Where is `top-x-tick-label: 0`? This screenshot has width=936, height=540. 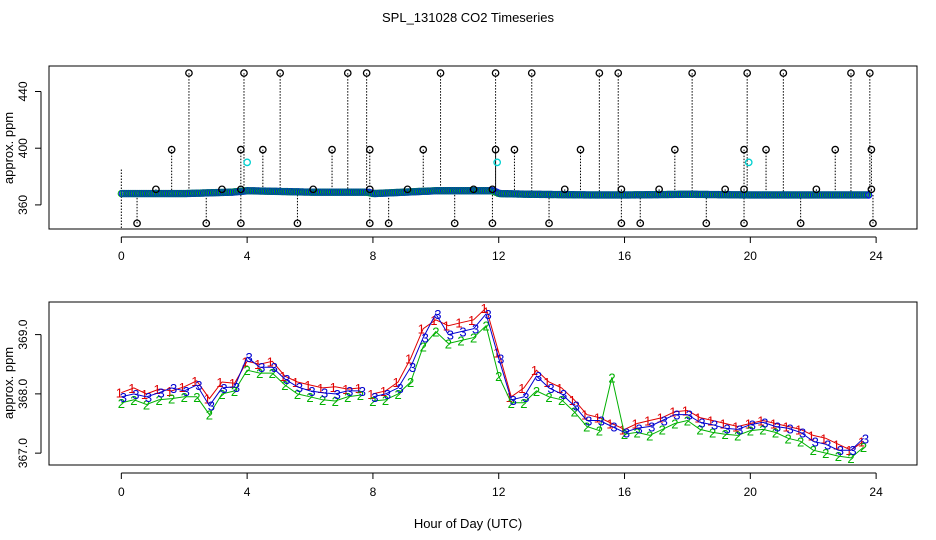 top-x-tick-label: 0 is located at coordinates (121, 256).